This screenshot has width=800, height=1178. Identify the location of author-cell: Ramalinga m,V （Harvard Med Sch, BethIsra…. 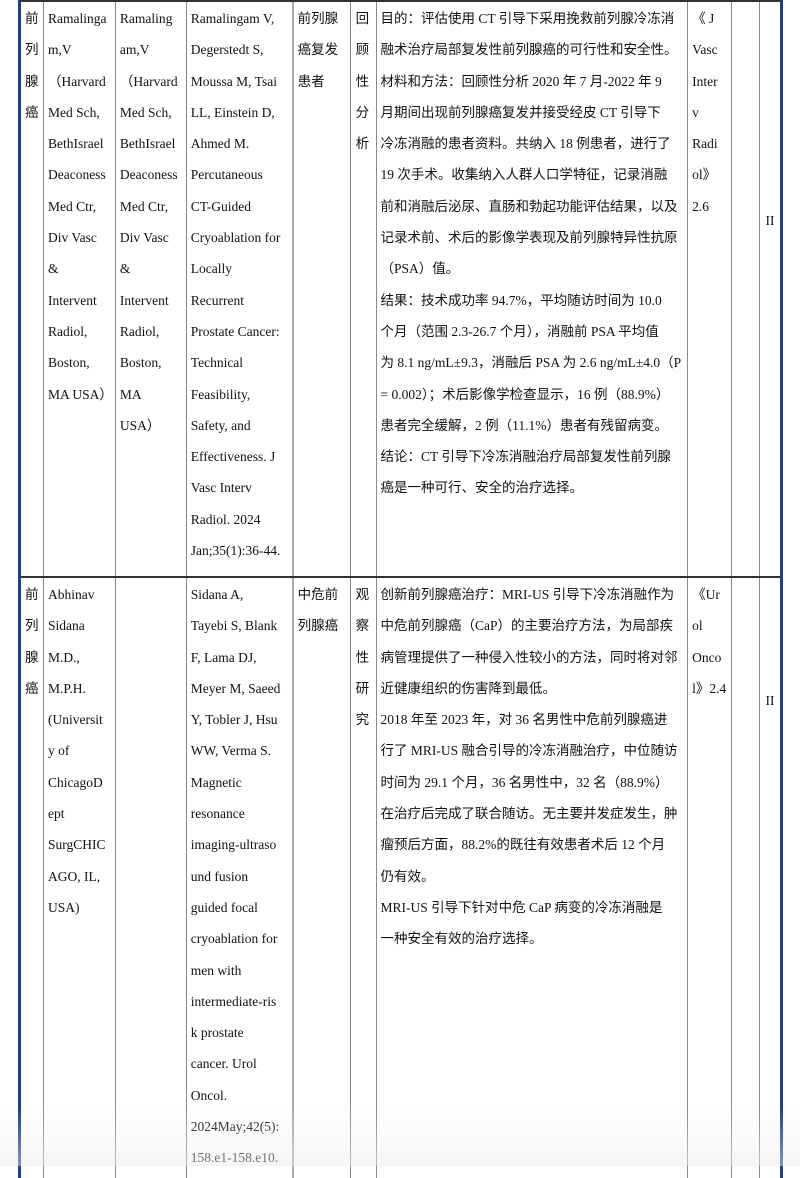
(80, 289).